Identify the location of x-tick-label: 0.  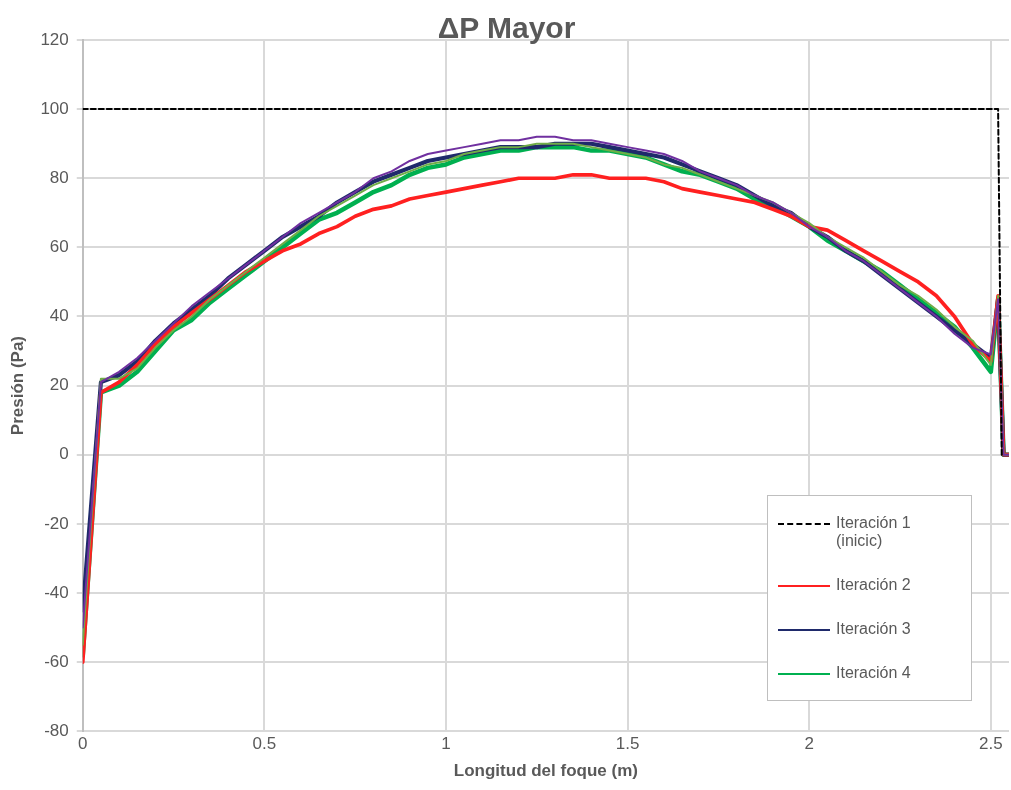
(83, 744).